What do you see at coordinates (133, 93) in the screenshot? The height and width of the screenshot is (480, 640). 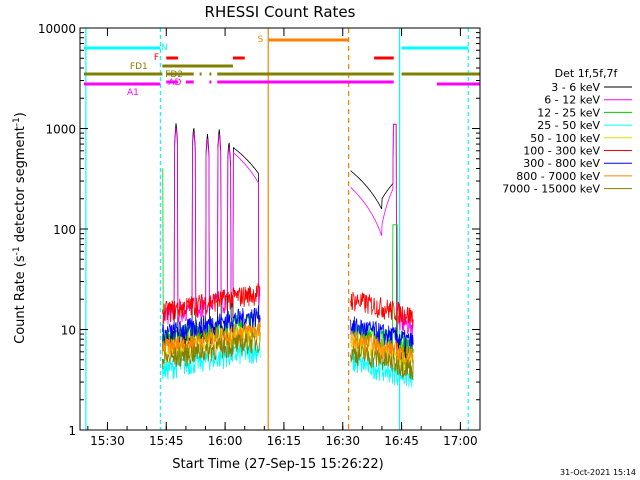 I see `flag-label-5: A1` at bounding box center [133, 93].